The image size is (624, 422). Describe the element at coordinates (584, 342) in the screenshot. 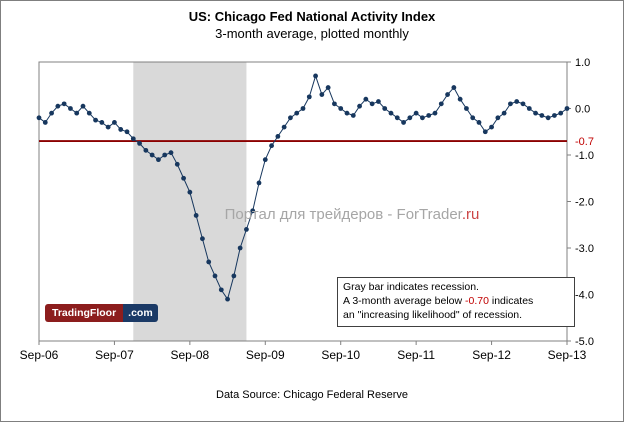

I see `y-tick-label: -5.0` at that location.